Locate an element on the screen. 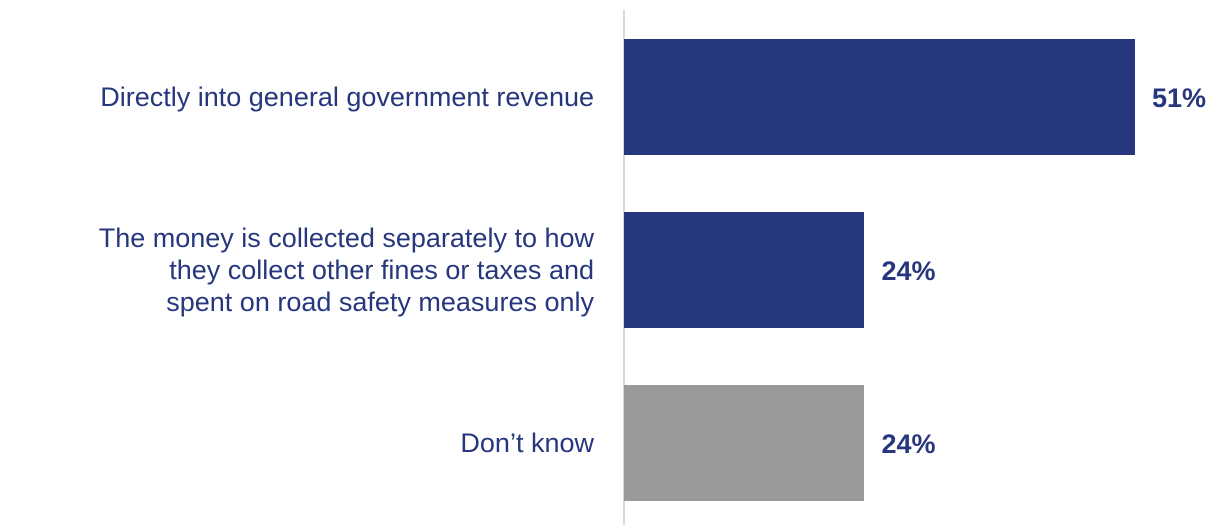 The height and width of the screenshot is (526, 1224). data-label: 51% is located at coordinates (1179, 98).